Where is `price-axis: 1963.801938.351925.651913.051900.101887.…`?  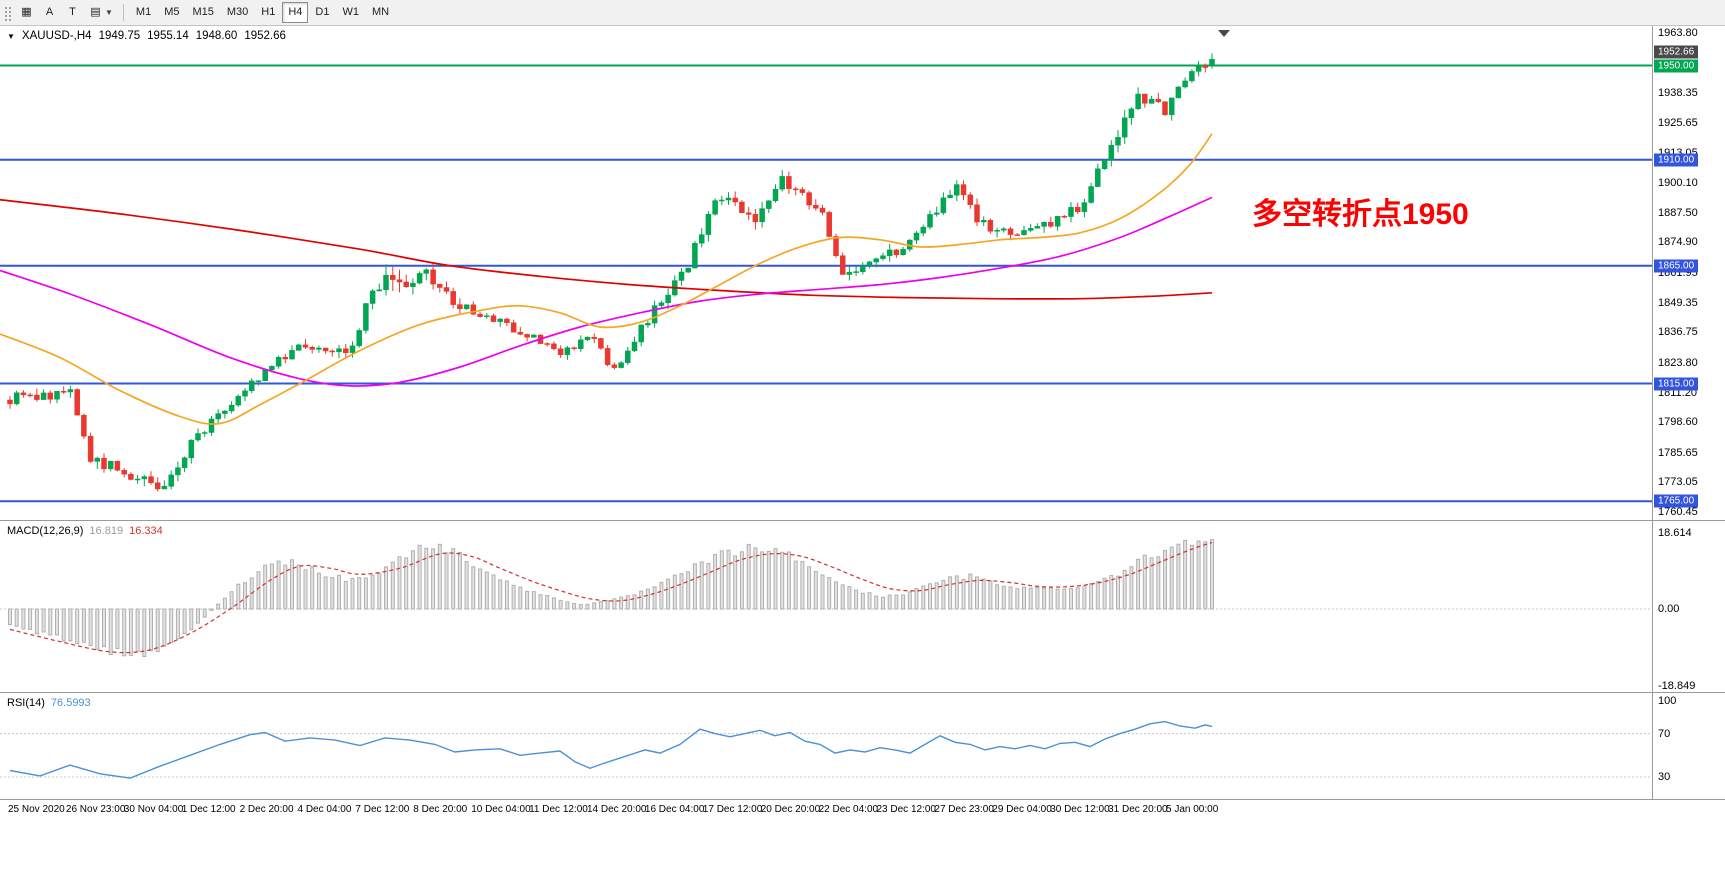 price-axis: 1963.801938.351925.651913.051900.101887.… is located at coordinates (1688, 273).